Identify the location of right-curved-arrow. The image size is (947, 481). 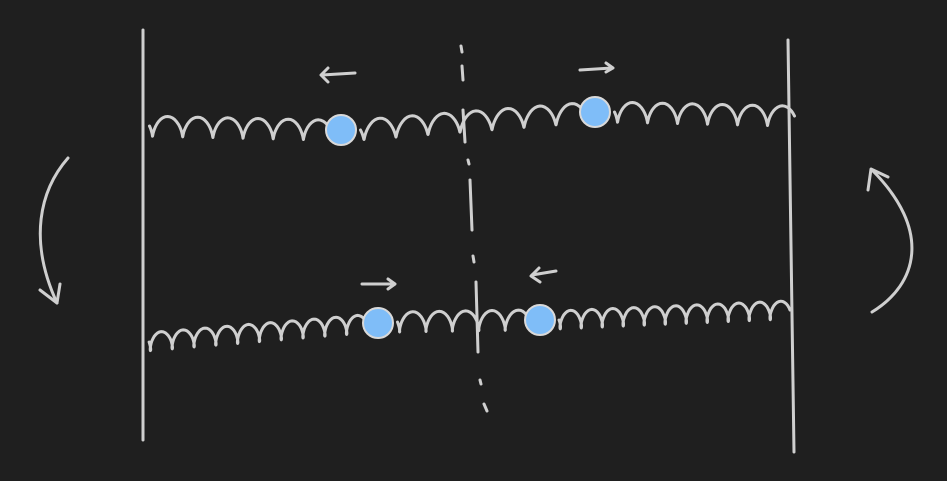
(890, 240).